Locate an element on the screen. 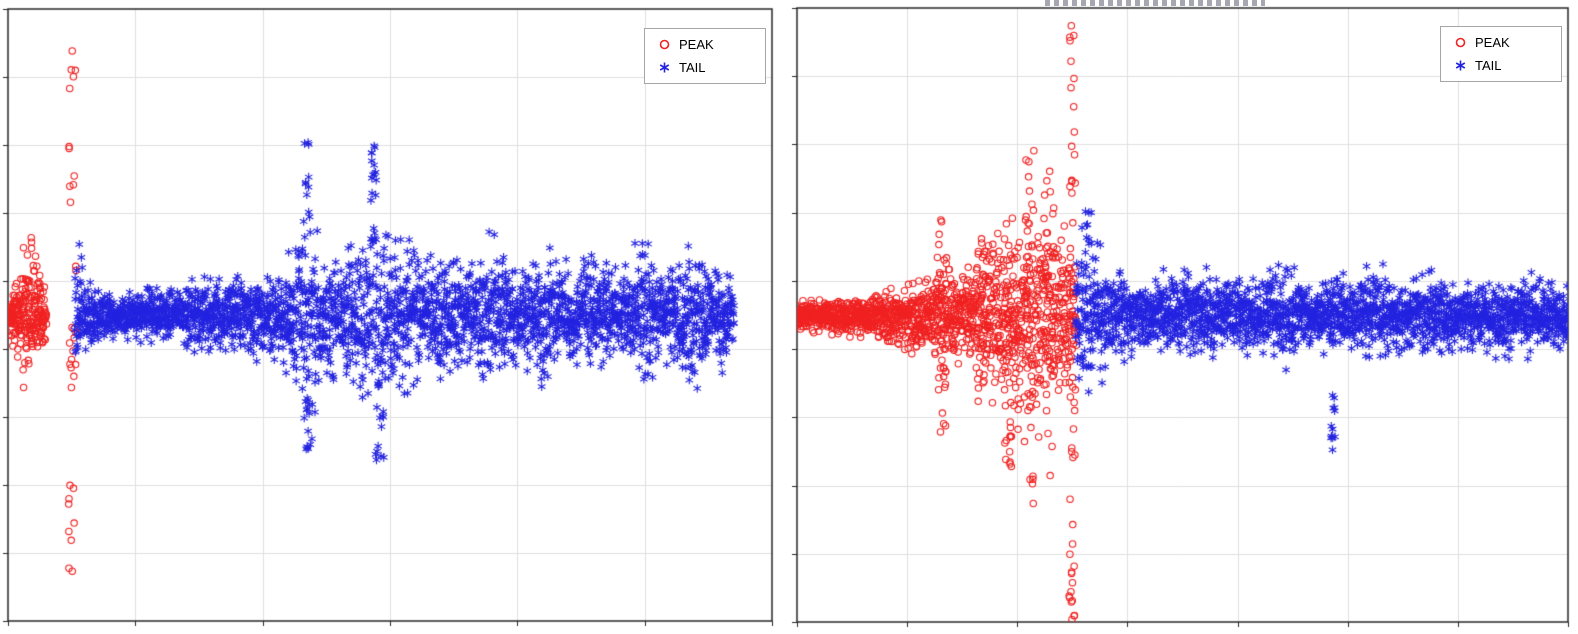 The image size is (1578, 634). right-plot-legend: PEAK TAIL is located at coordinates (1501, 54).